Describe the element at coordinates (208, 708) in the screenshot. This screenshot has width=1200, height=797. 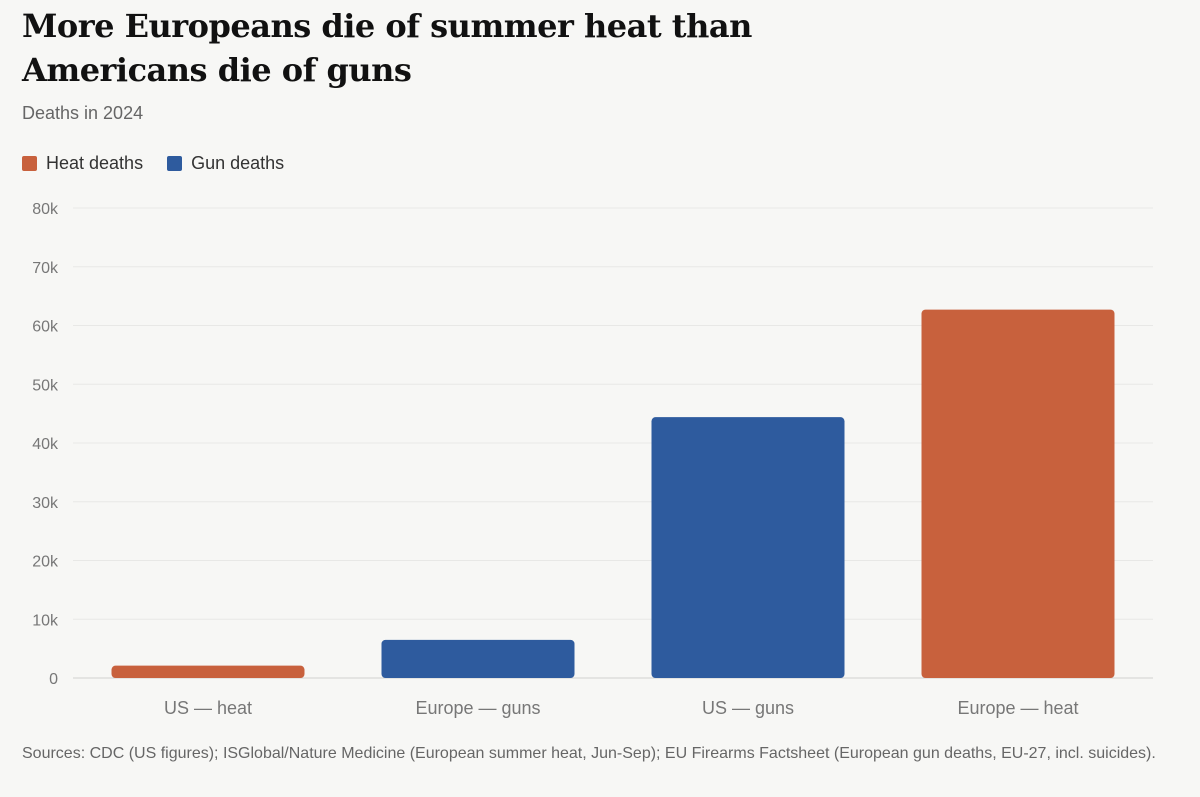
I see `x-category-label: US — heat` at that location.